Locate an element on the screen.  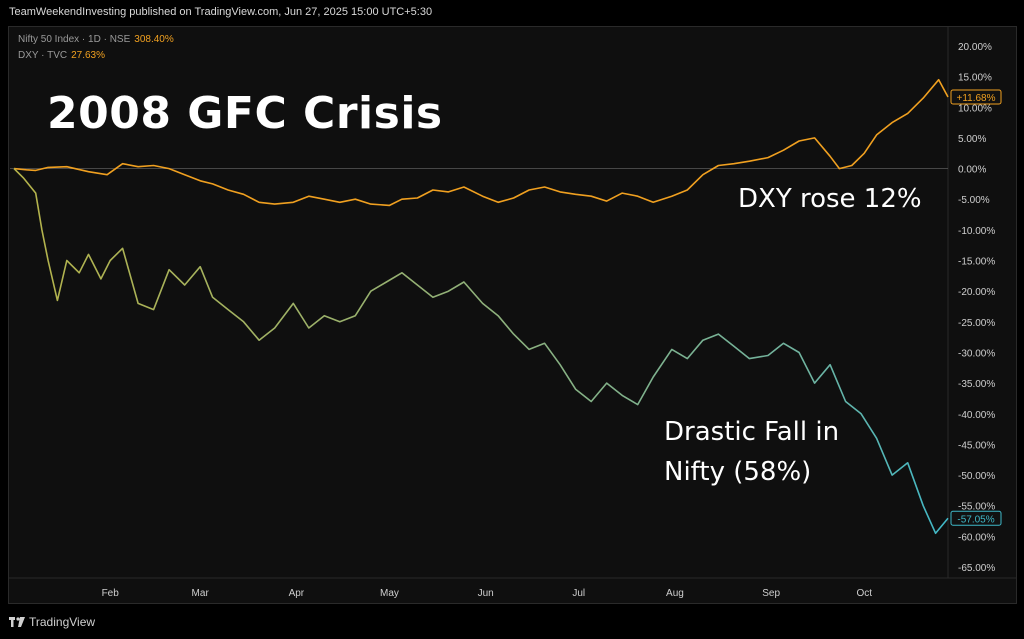
chart-title: 2008 GFC Crisis is located at coordinates (245, 113).